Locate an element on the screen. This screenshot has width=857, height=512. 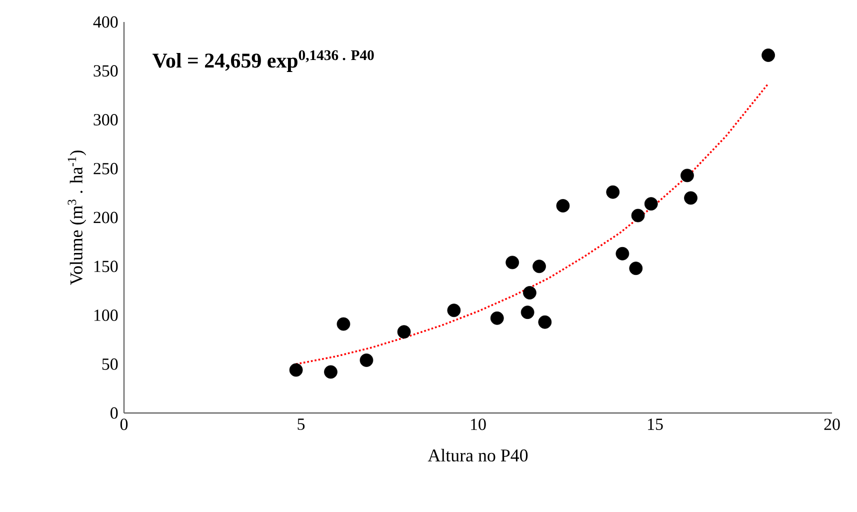
x-tick-label: 20 is located at coordinates (832, 424).